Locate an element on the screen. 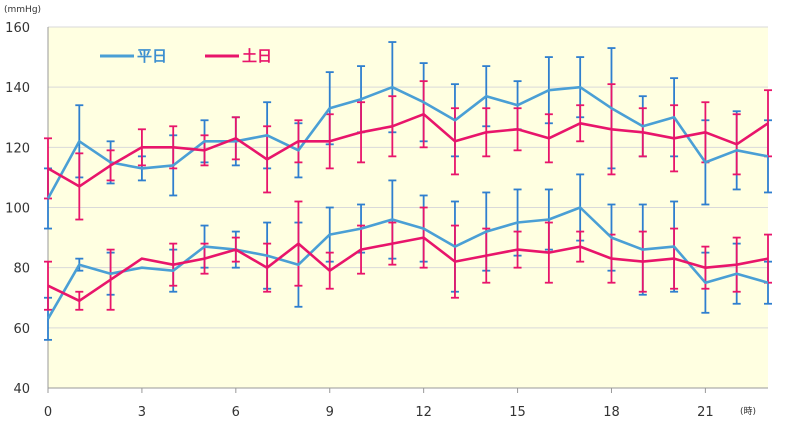 The width and height of the screenshot is (800, 425). legend-label-weekend: 土日 is located at coordinates (257, 56).